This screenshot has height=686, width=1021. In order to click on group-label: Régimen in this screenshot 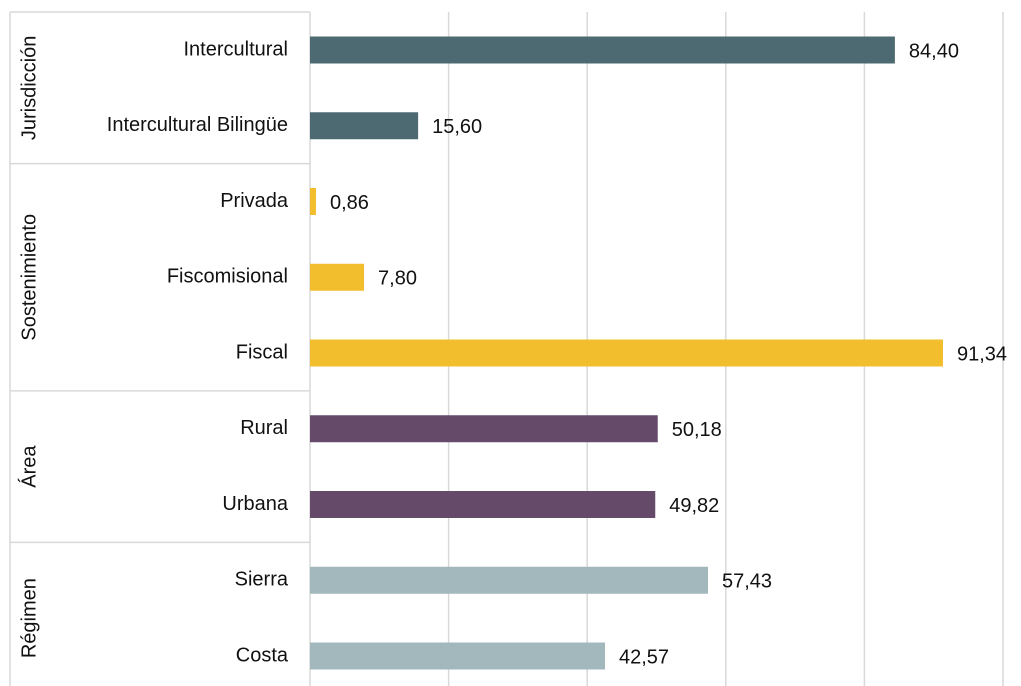, I will do `click(29, 618)`.